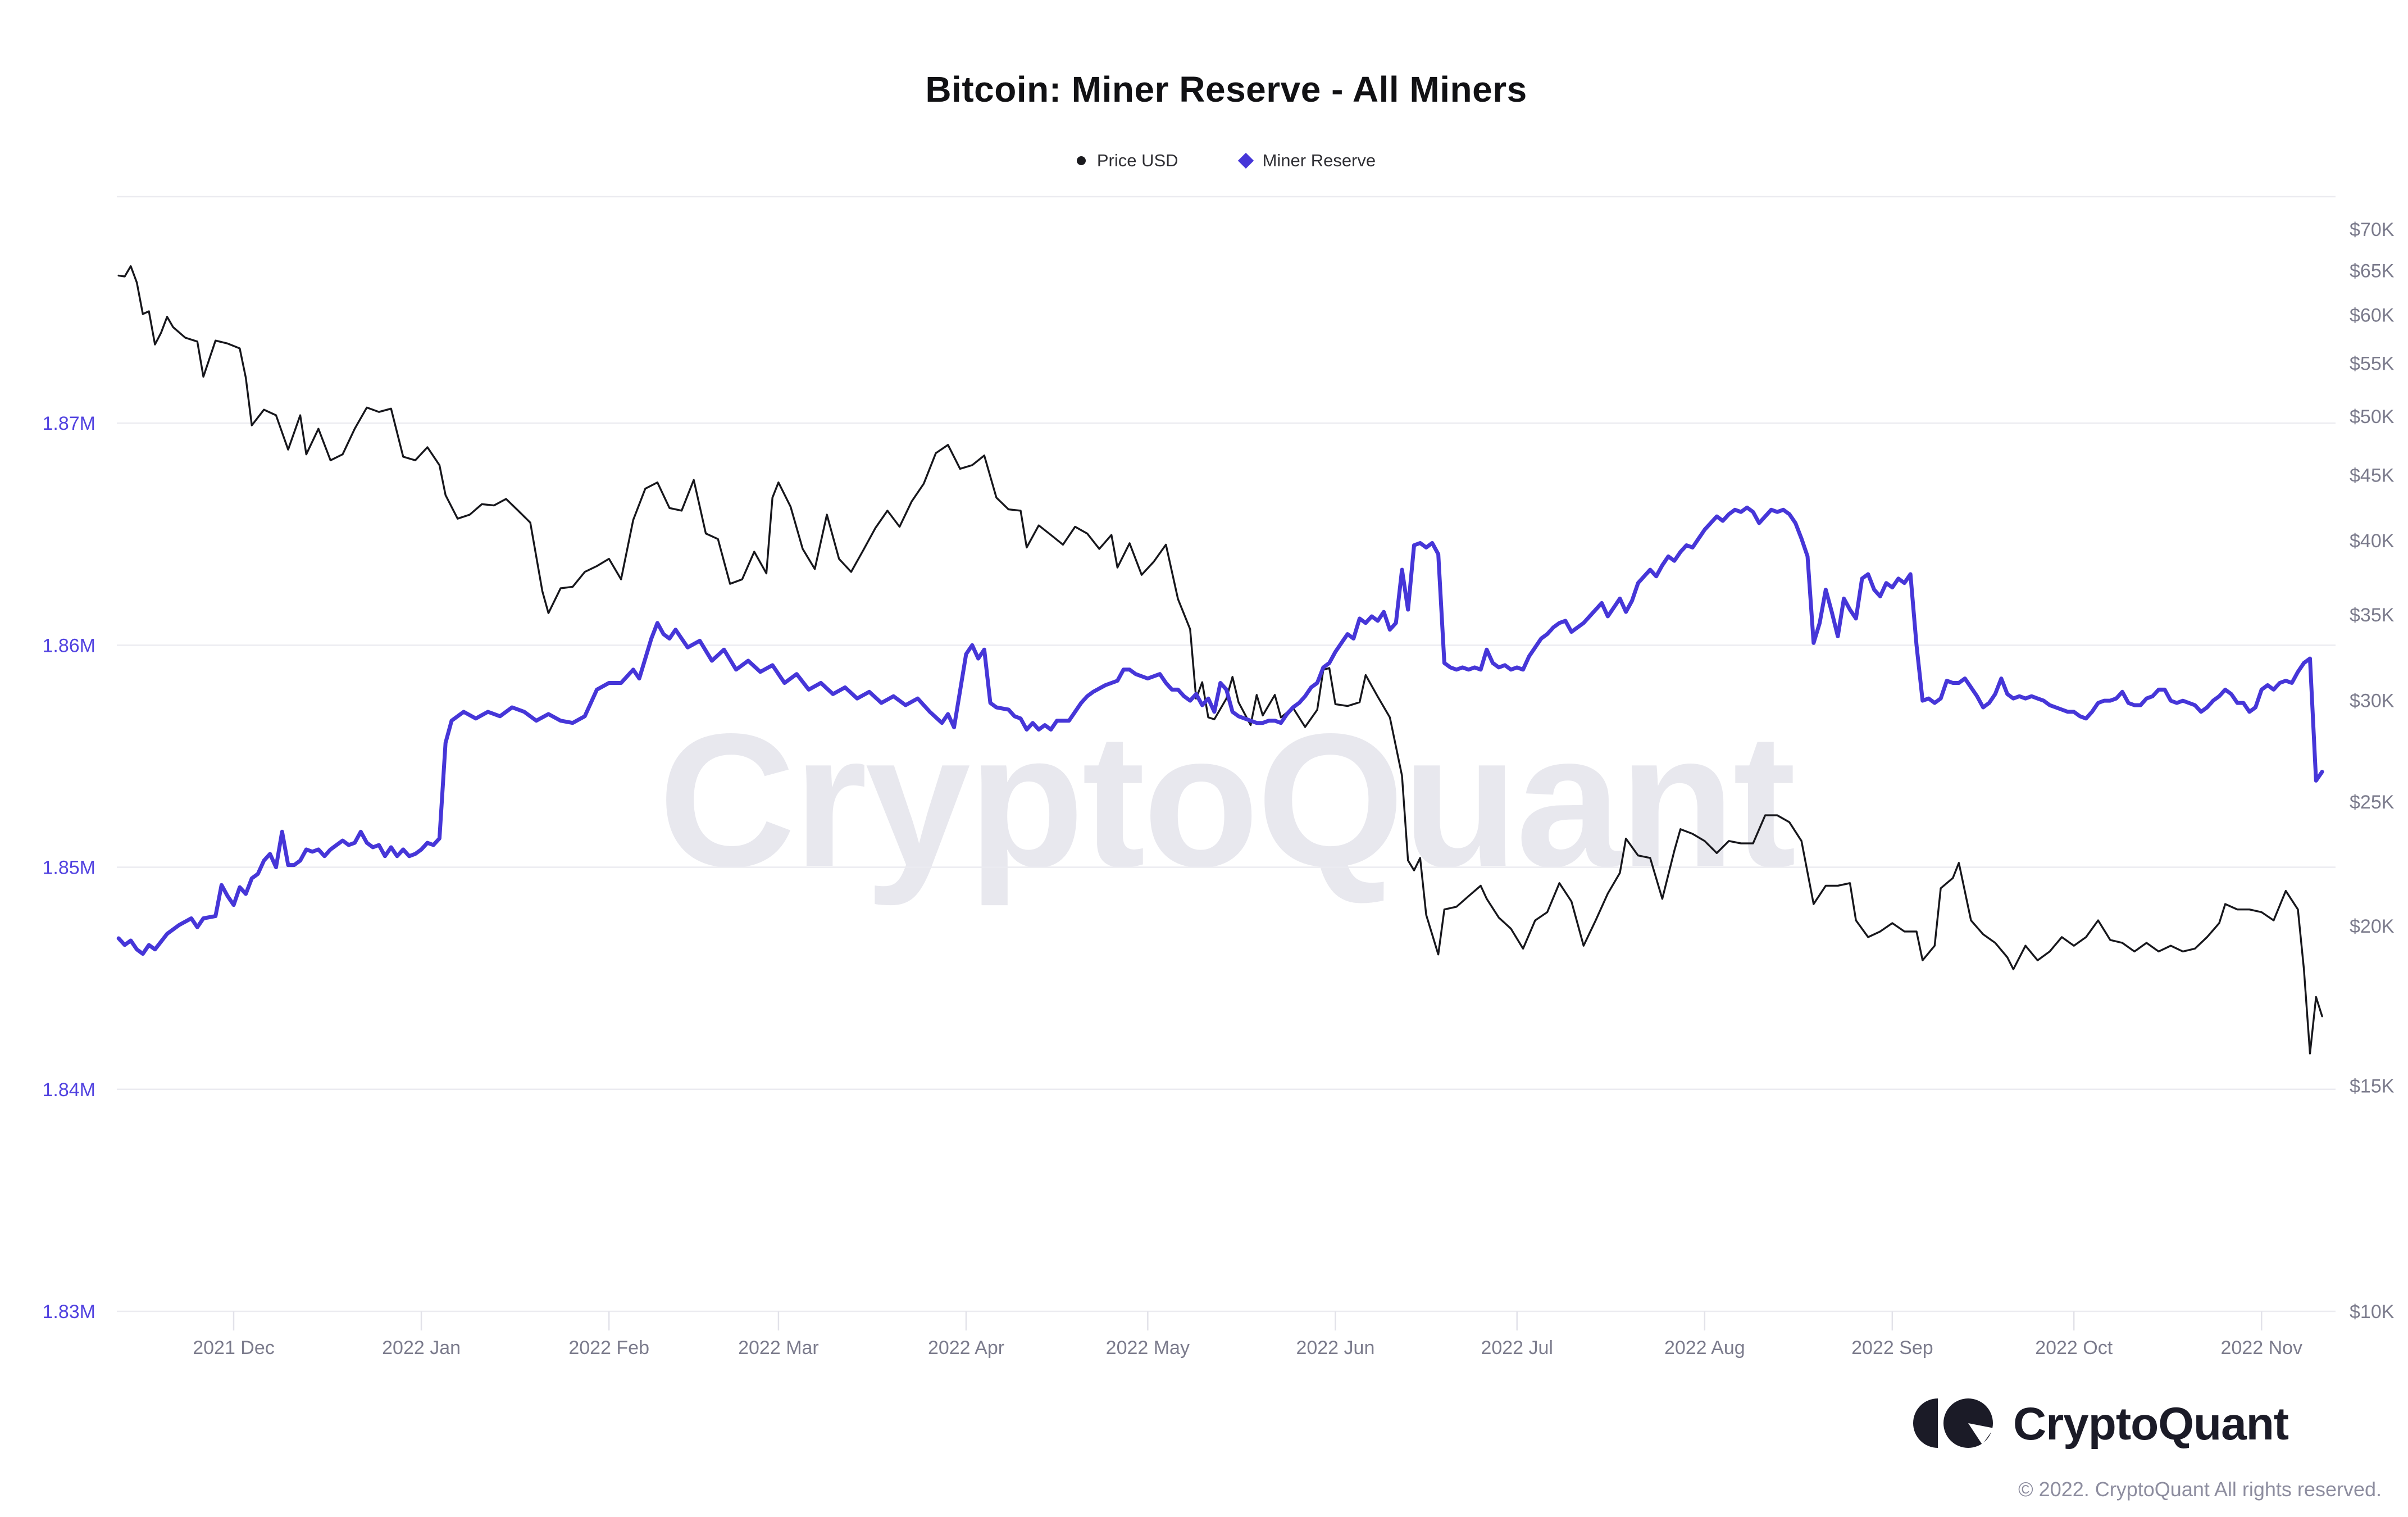 The image size is (2408, 1517). What do you see at coordinates (1226, 800) in the screenshot?
I see `cryptoquant-watermark: CryptoQuant` at bounding box center [1226, 800].